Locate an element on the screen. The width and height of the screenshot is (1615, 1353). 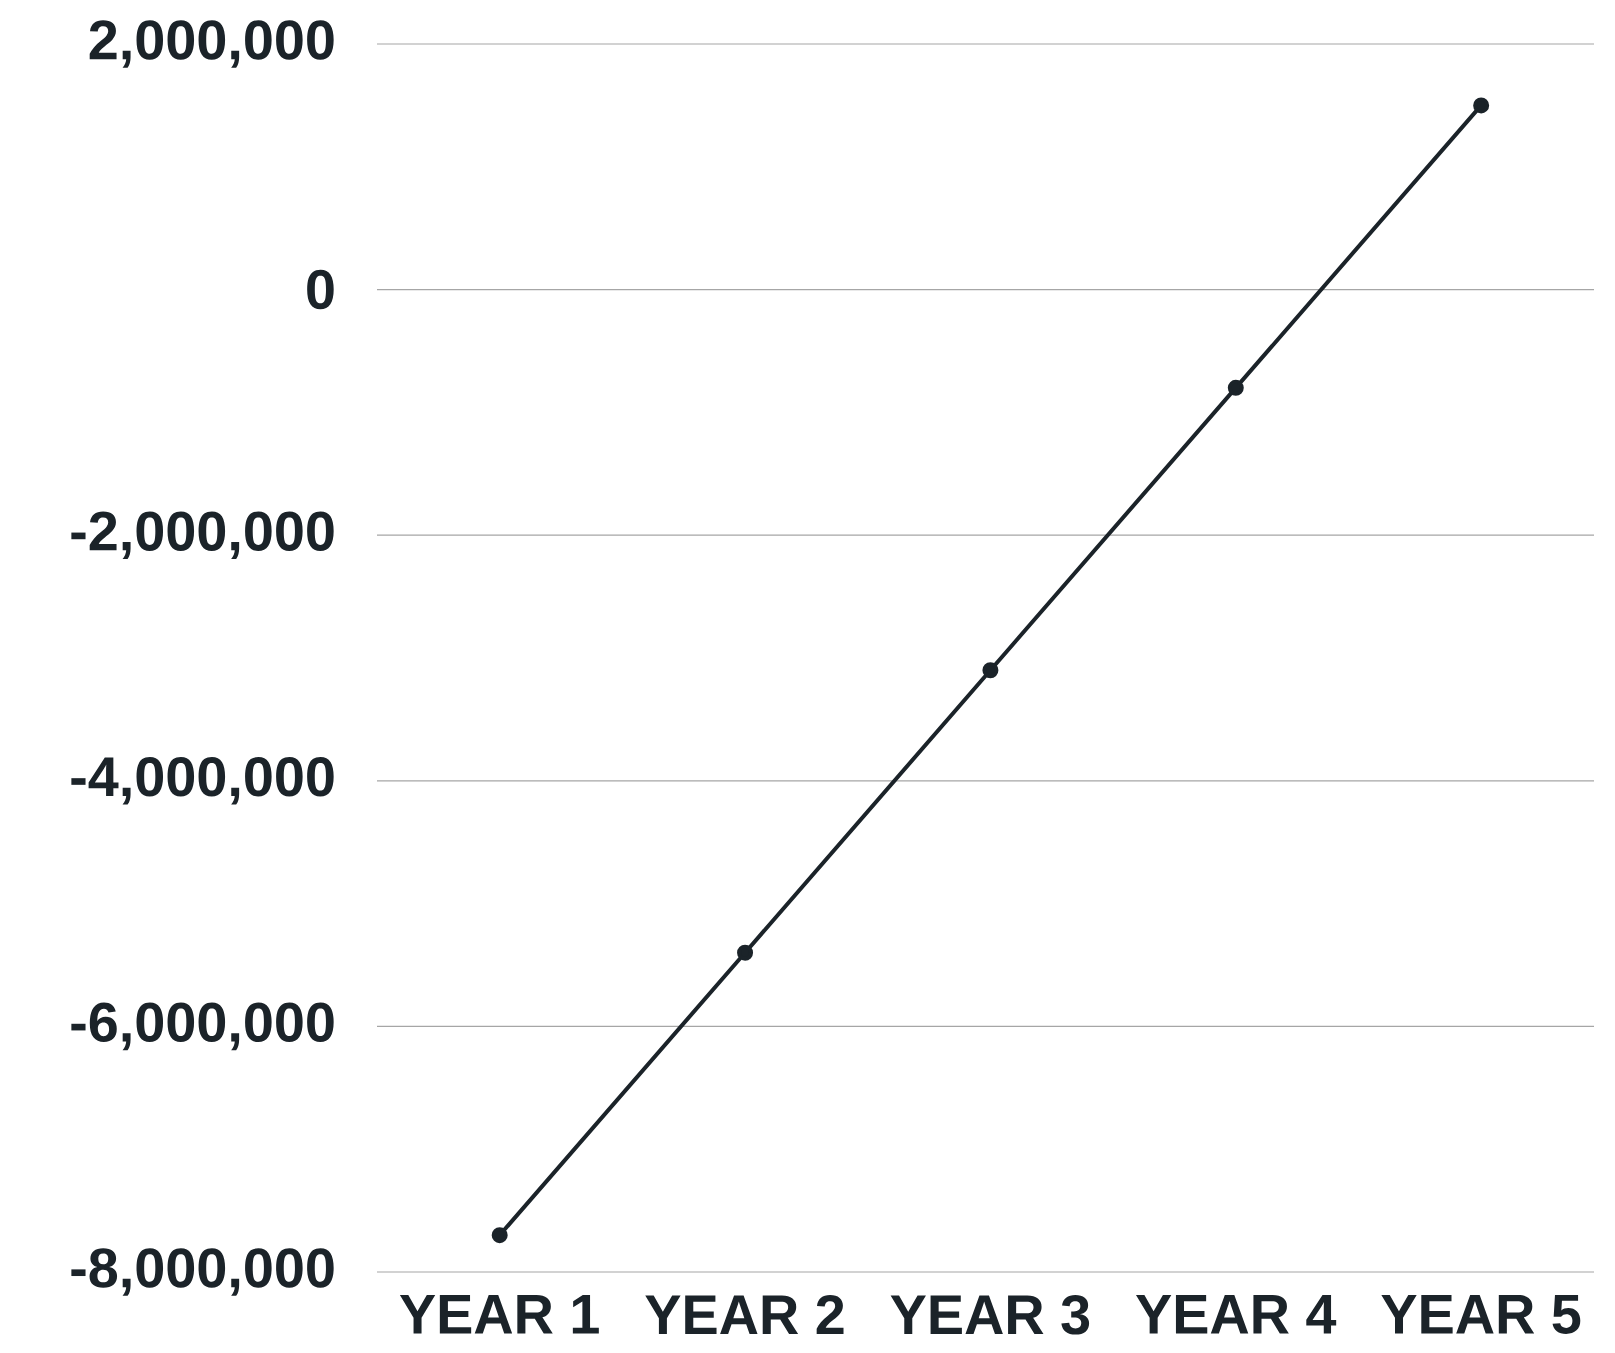
y-tick-label: 2,000,000 is located at coordinates (211, 44).